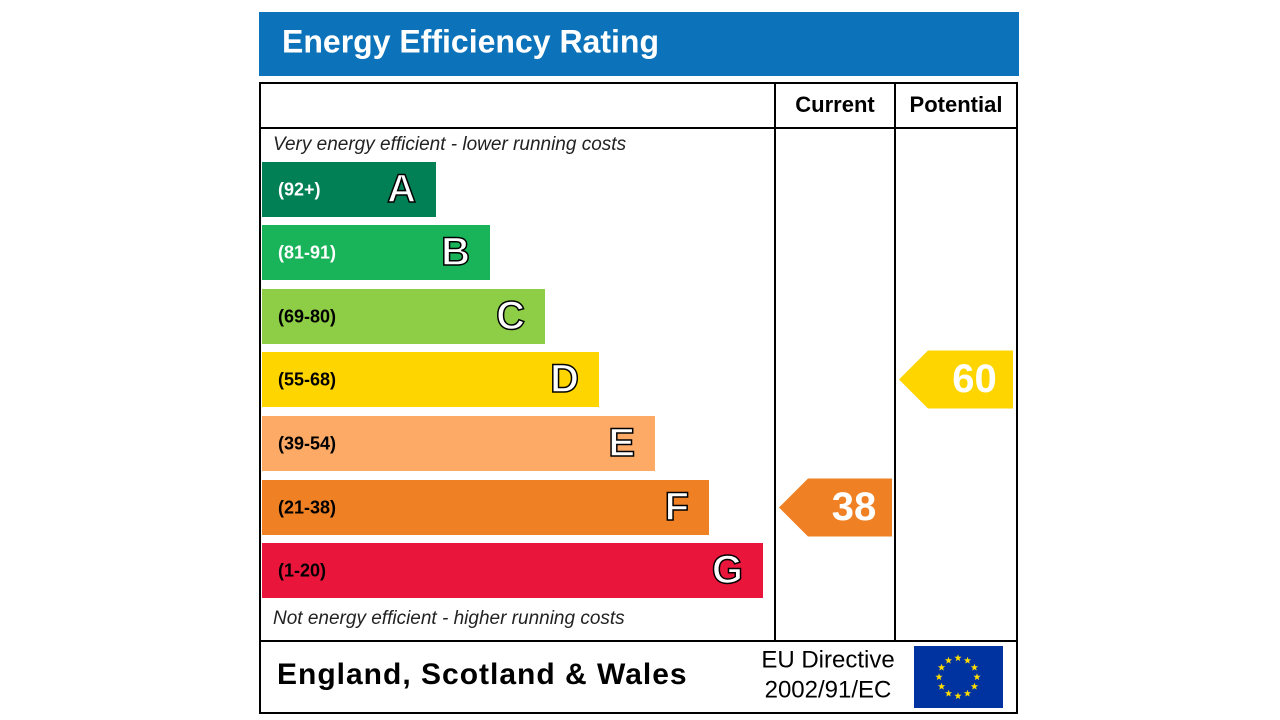 The width and height of the screenshot is (1280, 720). Describe the element at coordinates (482, 674) in the screenshot. I see `region: England, Scotland & Wales` at that location.